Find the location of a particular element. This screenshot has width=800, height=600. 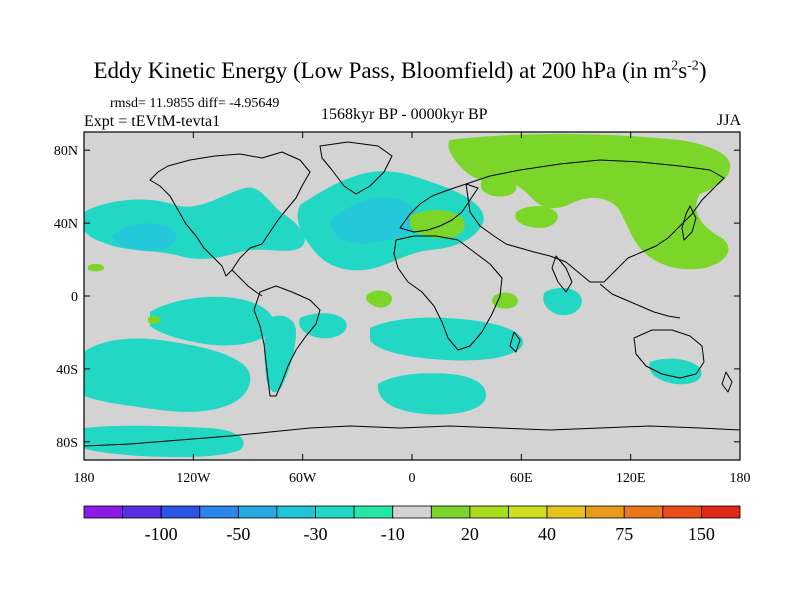

colorbar-label: -30 is located at coordinates (316, 534).